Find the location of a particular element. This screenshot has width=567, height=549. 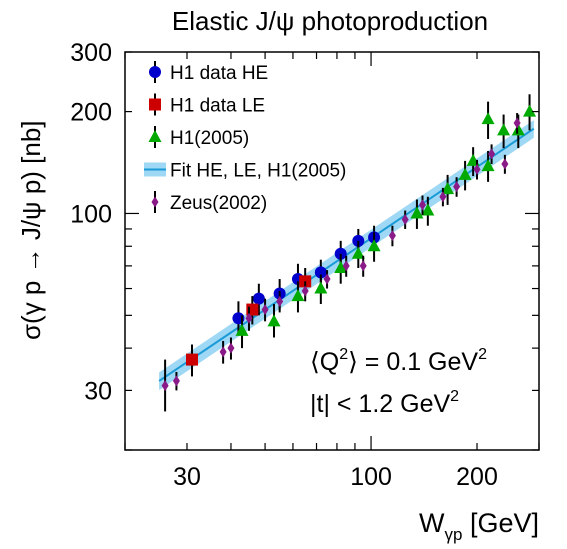

x-tick-label: 200 is located at coordinates (477, 477).